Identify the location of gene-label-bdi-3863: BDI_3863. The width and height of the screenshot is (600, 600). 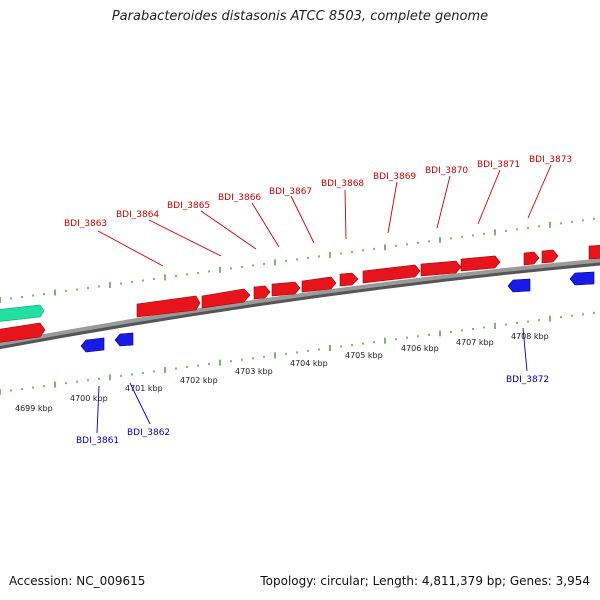
(85, 224).